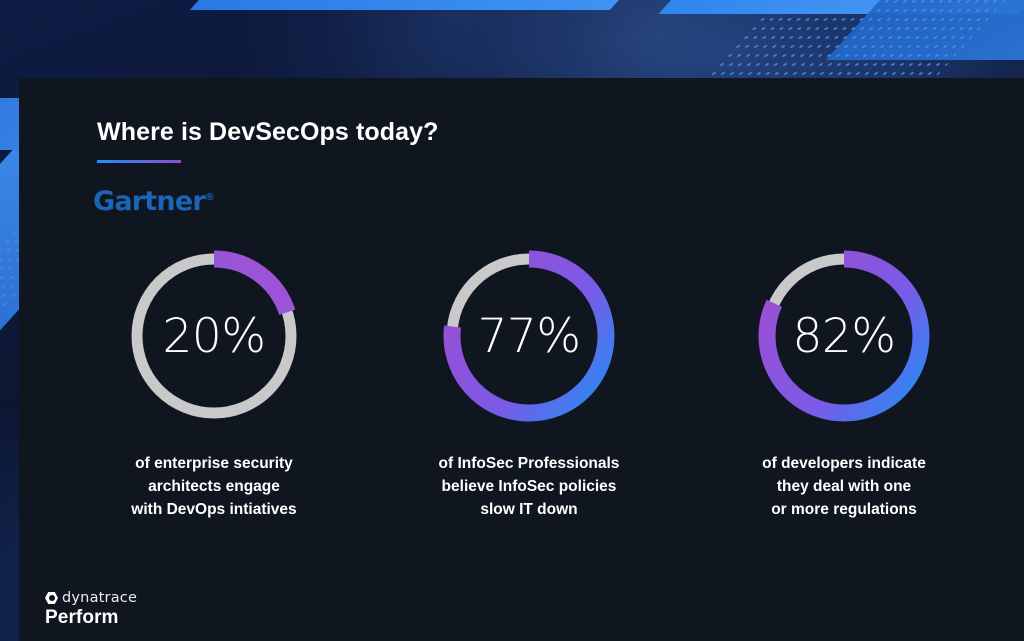 Image resolution: width=1024 pixels, height=641 pixels. What do you see at coordinates (149, 201) in the screenshot?
I see `gartner-logo-text: Gartner` at bounding box center [149, 201].